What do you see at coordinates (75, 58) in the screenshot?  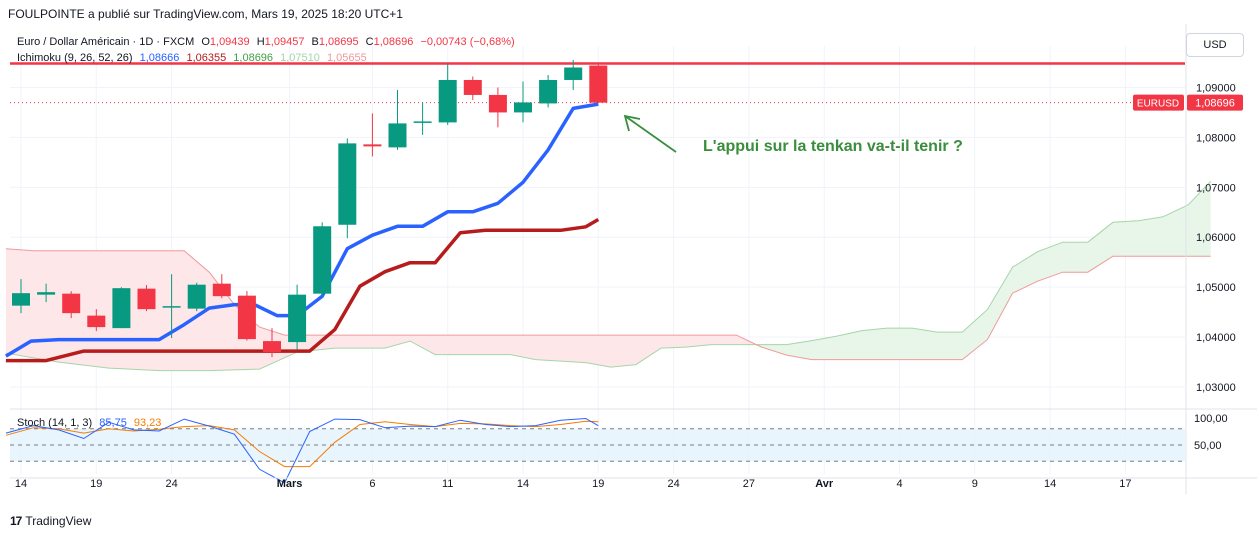 I see `ichimoku-label: Ichimoku (9, 26, 52, 26)` at bounding box center [75, 58].